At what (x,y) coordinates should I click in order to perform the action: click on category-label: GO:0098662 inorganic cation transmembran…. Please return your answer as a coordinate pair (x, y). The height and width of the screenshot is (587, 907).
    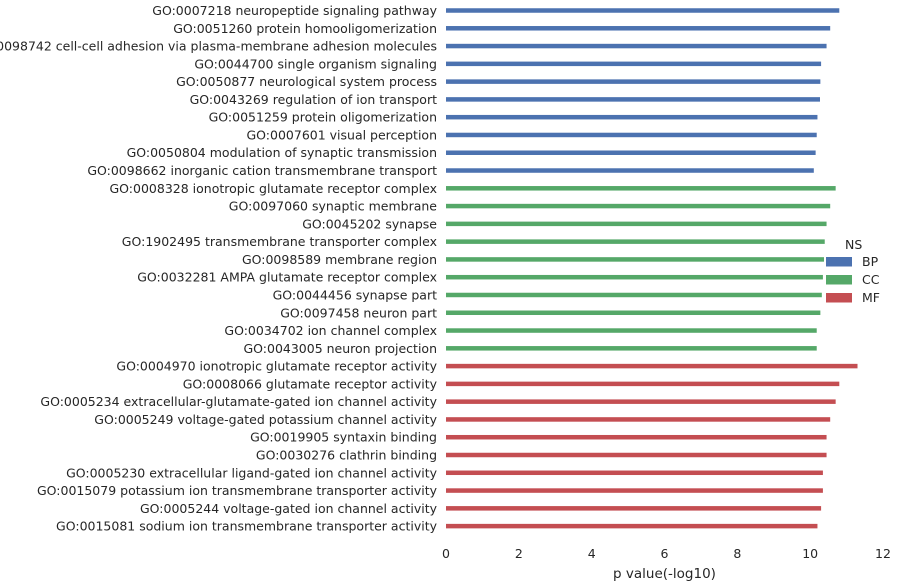
    Looking at the image, I should click on (262, 170).